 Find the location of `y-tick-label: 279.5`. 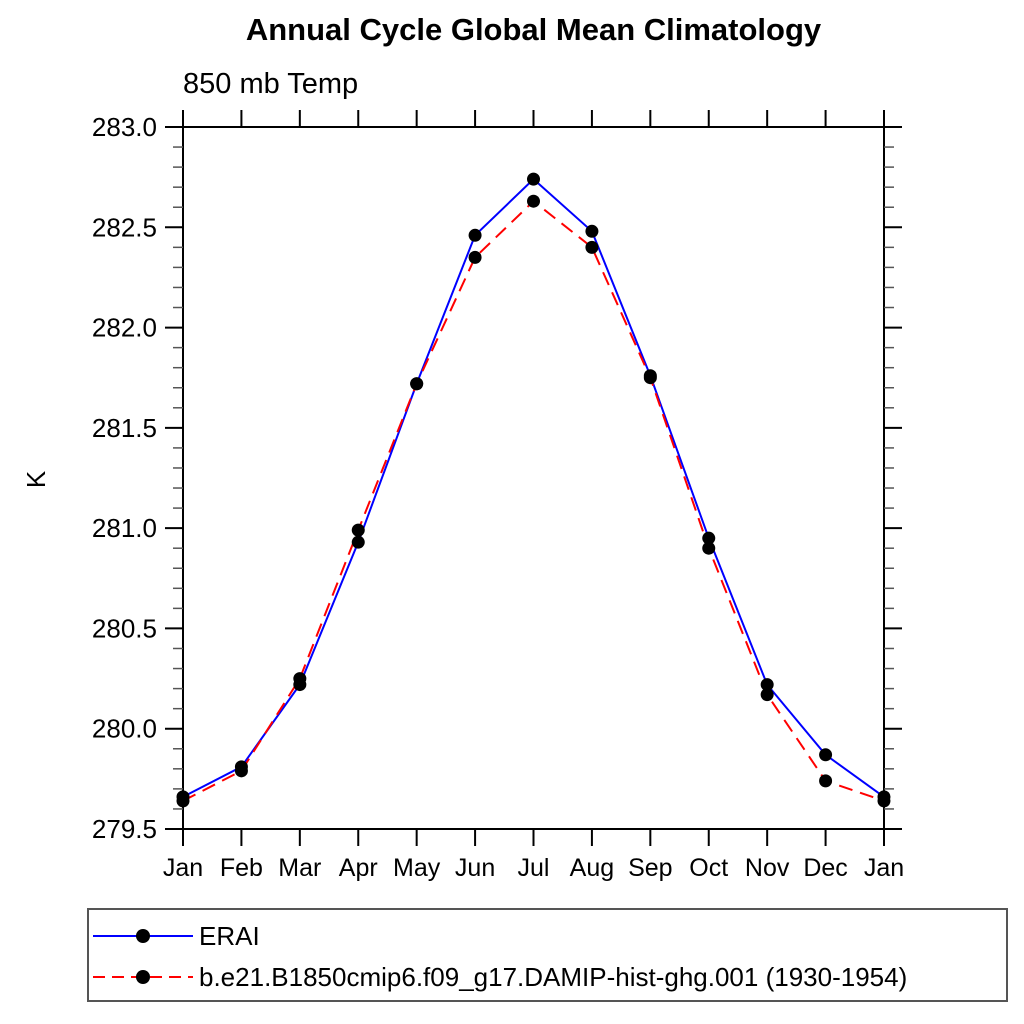

y-tick-label: 279.5 is located at coordinates (124, 829).